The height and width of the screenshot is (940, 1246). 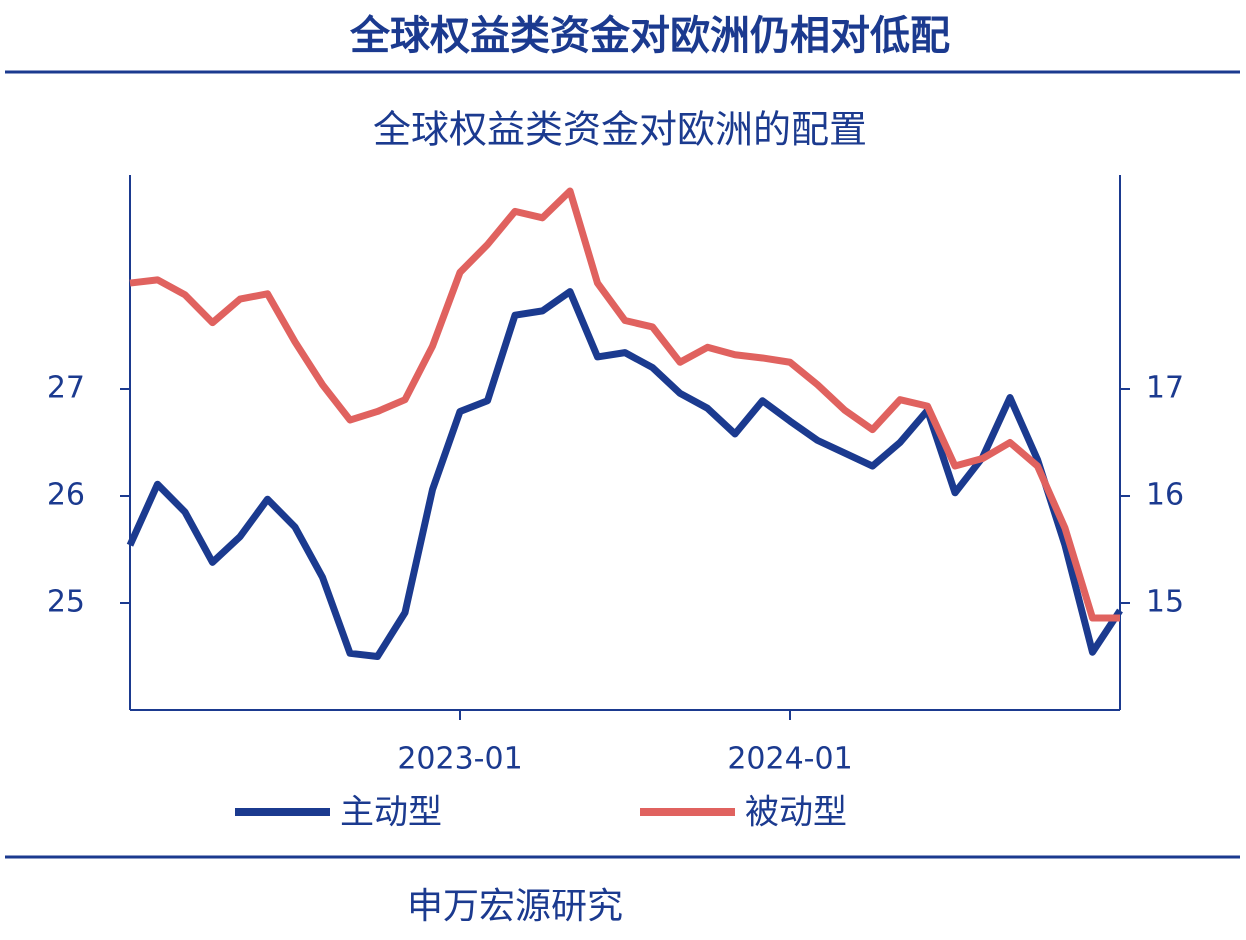 What do you see at coordinates (66, 495) in the screenshot?
I see `y-tick-label: 26` at bounding box center [66, 495].